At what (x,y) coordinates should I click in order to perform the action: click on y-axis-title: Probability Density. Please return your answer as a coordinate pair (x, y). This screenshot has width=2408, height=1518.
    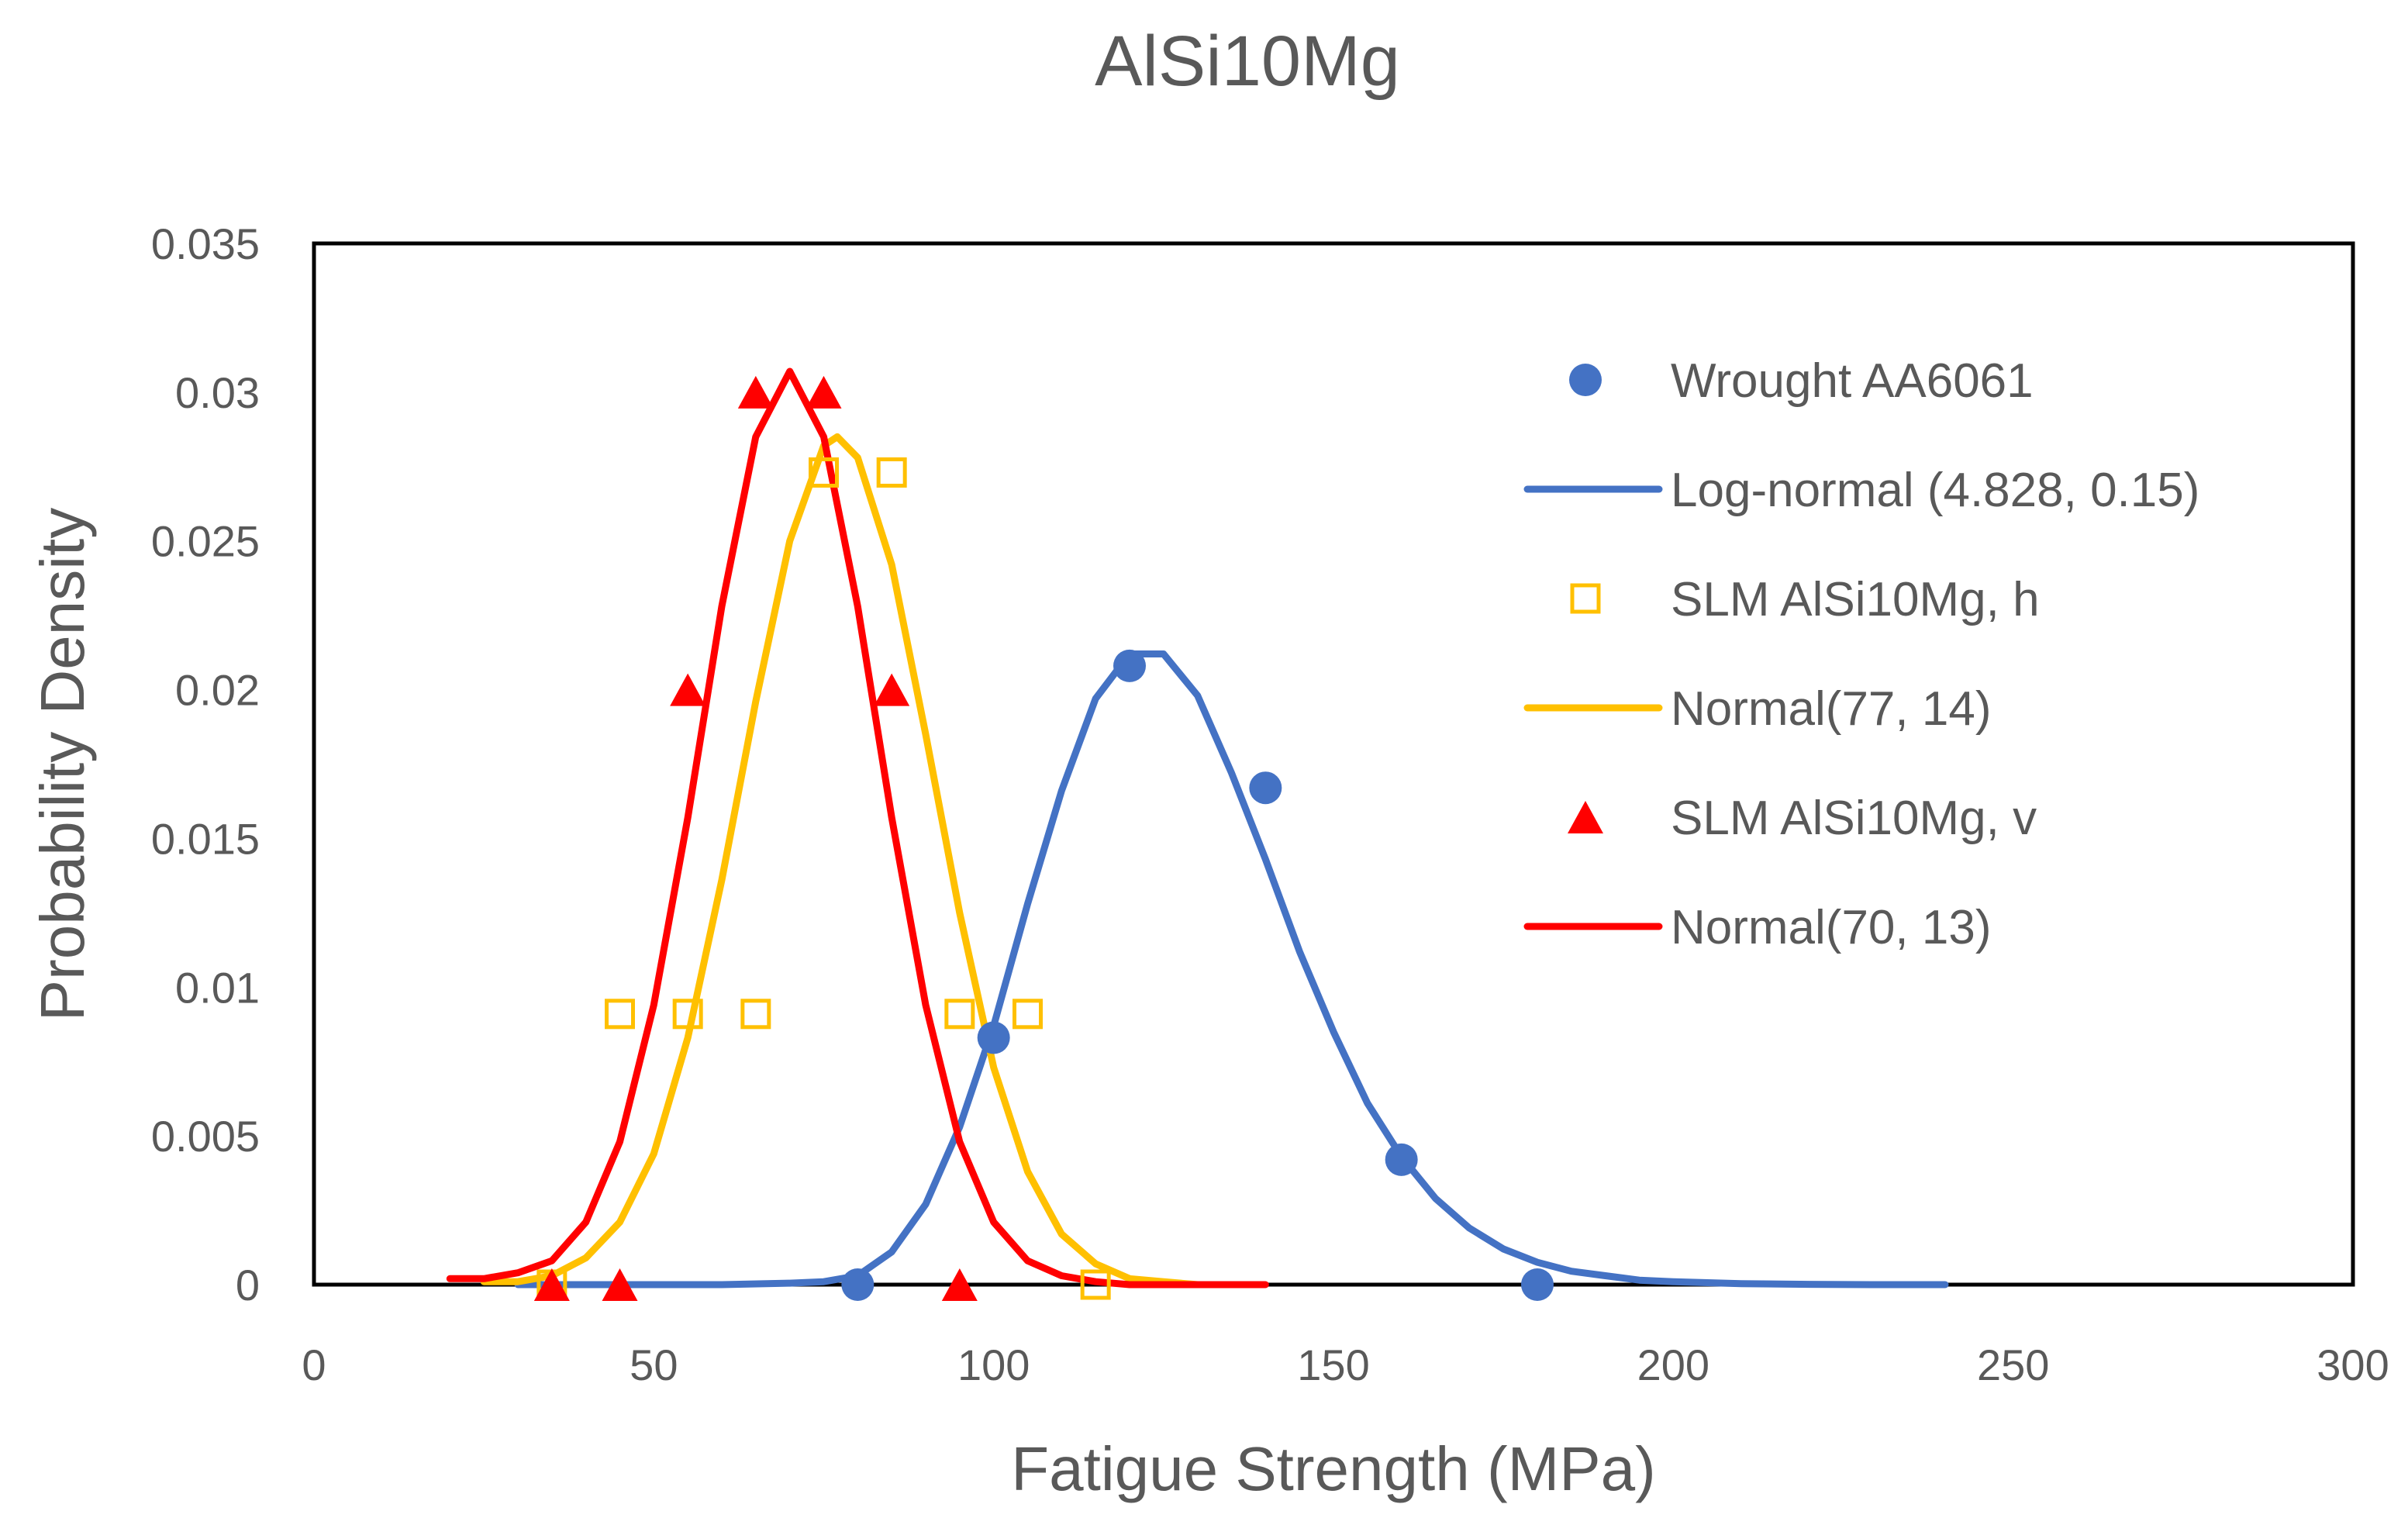
    Looking at the image, I should click on (62, 765).